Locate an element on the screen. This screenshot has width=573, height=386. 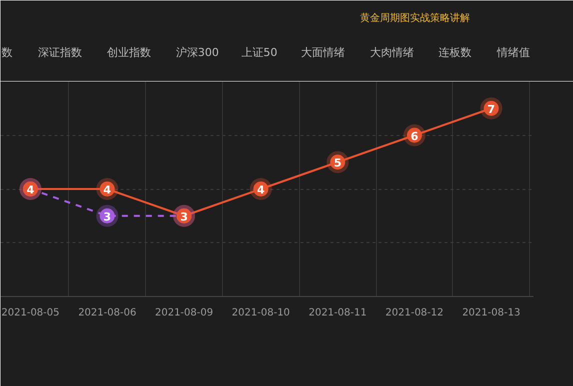
text: 黄金周期图实战策略讲解 is located at coordinates (415, 18).